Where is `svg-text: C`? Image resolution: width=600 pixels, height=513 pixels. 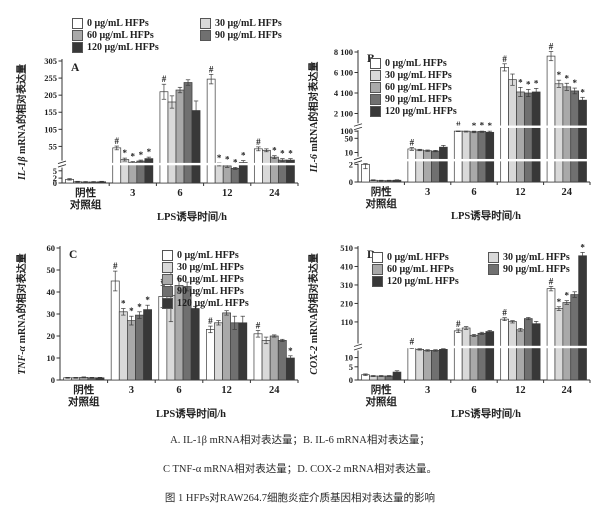
svg-text: C is located at coordinates (73, 255).